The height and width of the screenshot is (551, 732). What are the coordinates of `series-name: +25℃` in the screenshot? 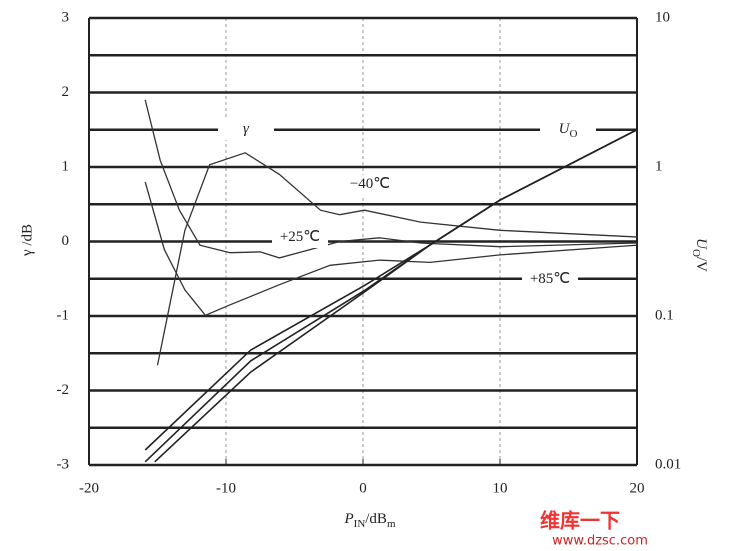 It's located at (300, 237).